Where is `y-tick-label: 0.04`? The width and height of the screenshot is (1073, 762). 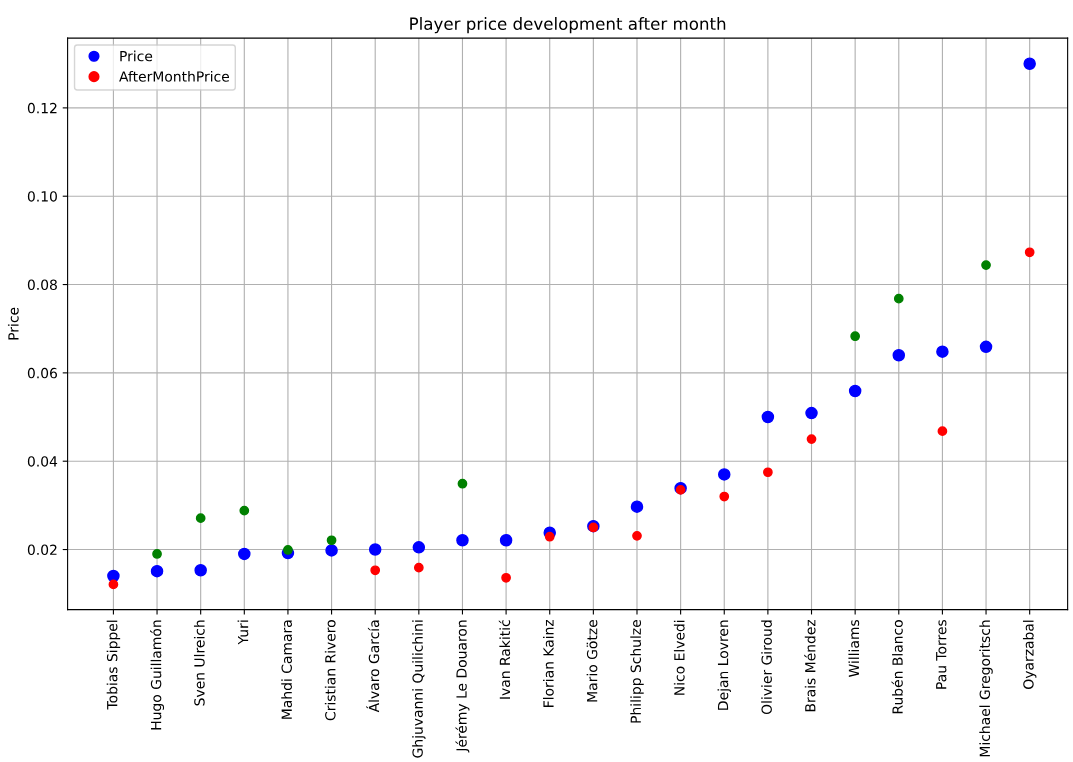
y-tick-label: 0.04 is located at coordinates (42, 461).